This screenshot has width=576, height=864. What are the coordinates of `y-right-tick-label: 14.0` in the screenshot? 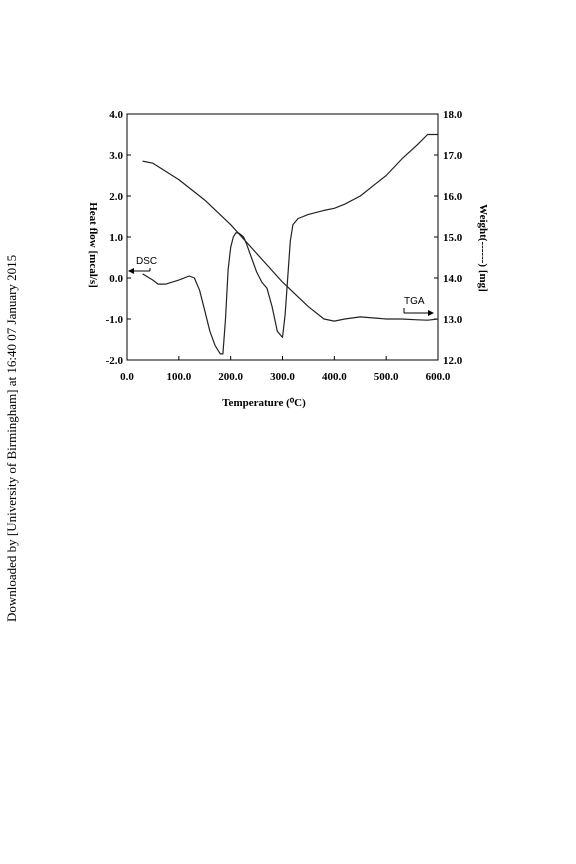 It's located at (453, 279).